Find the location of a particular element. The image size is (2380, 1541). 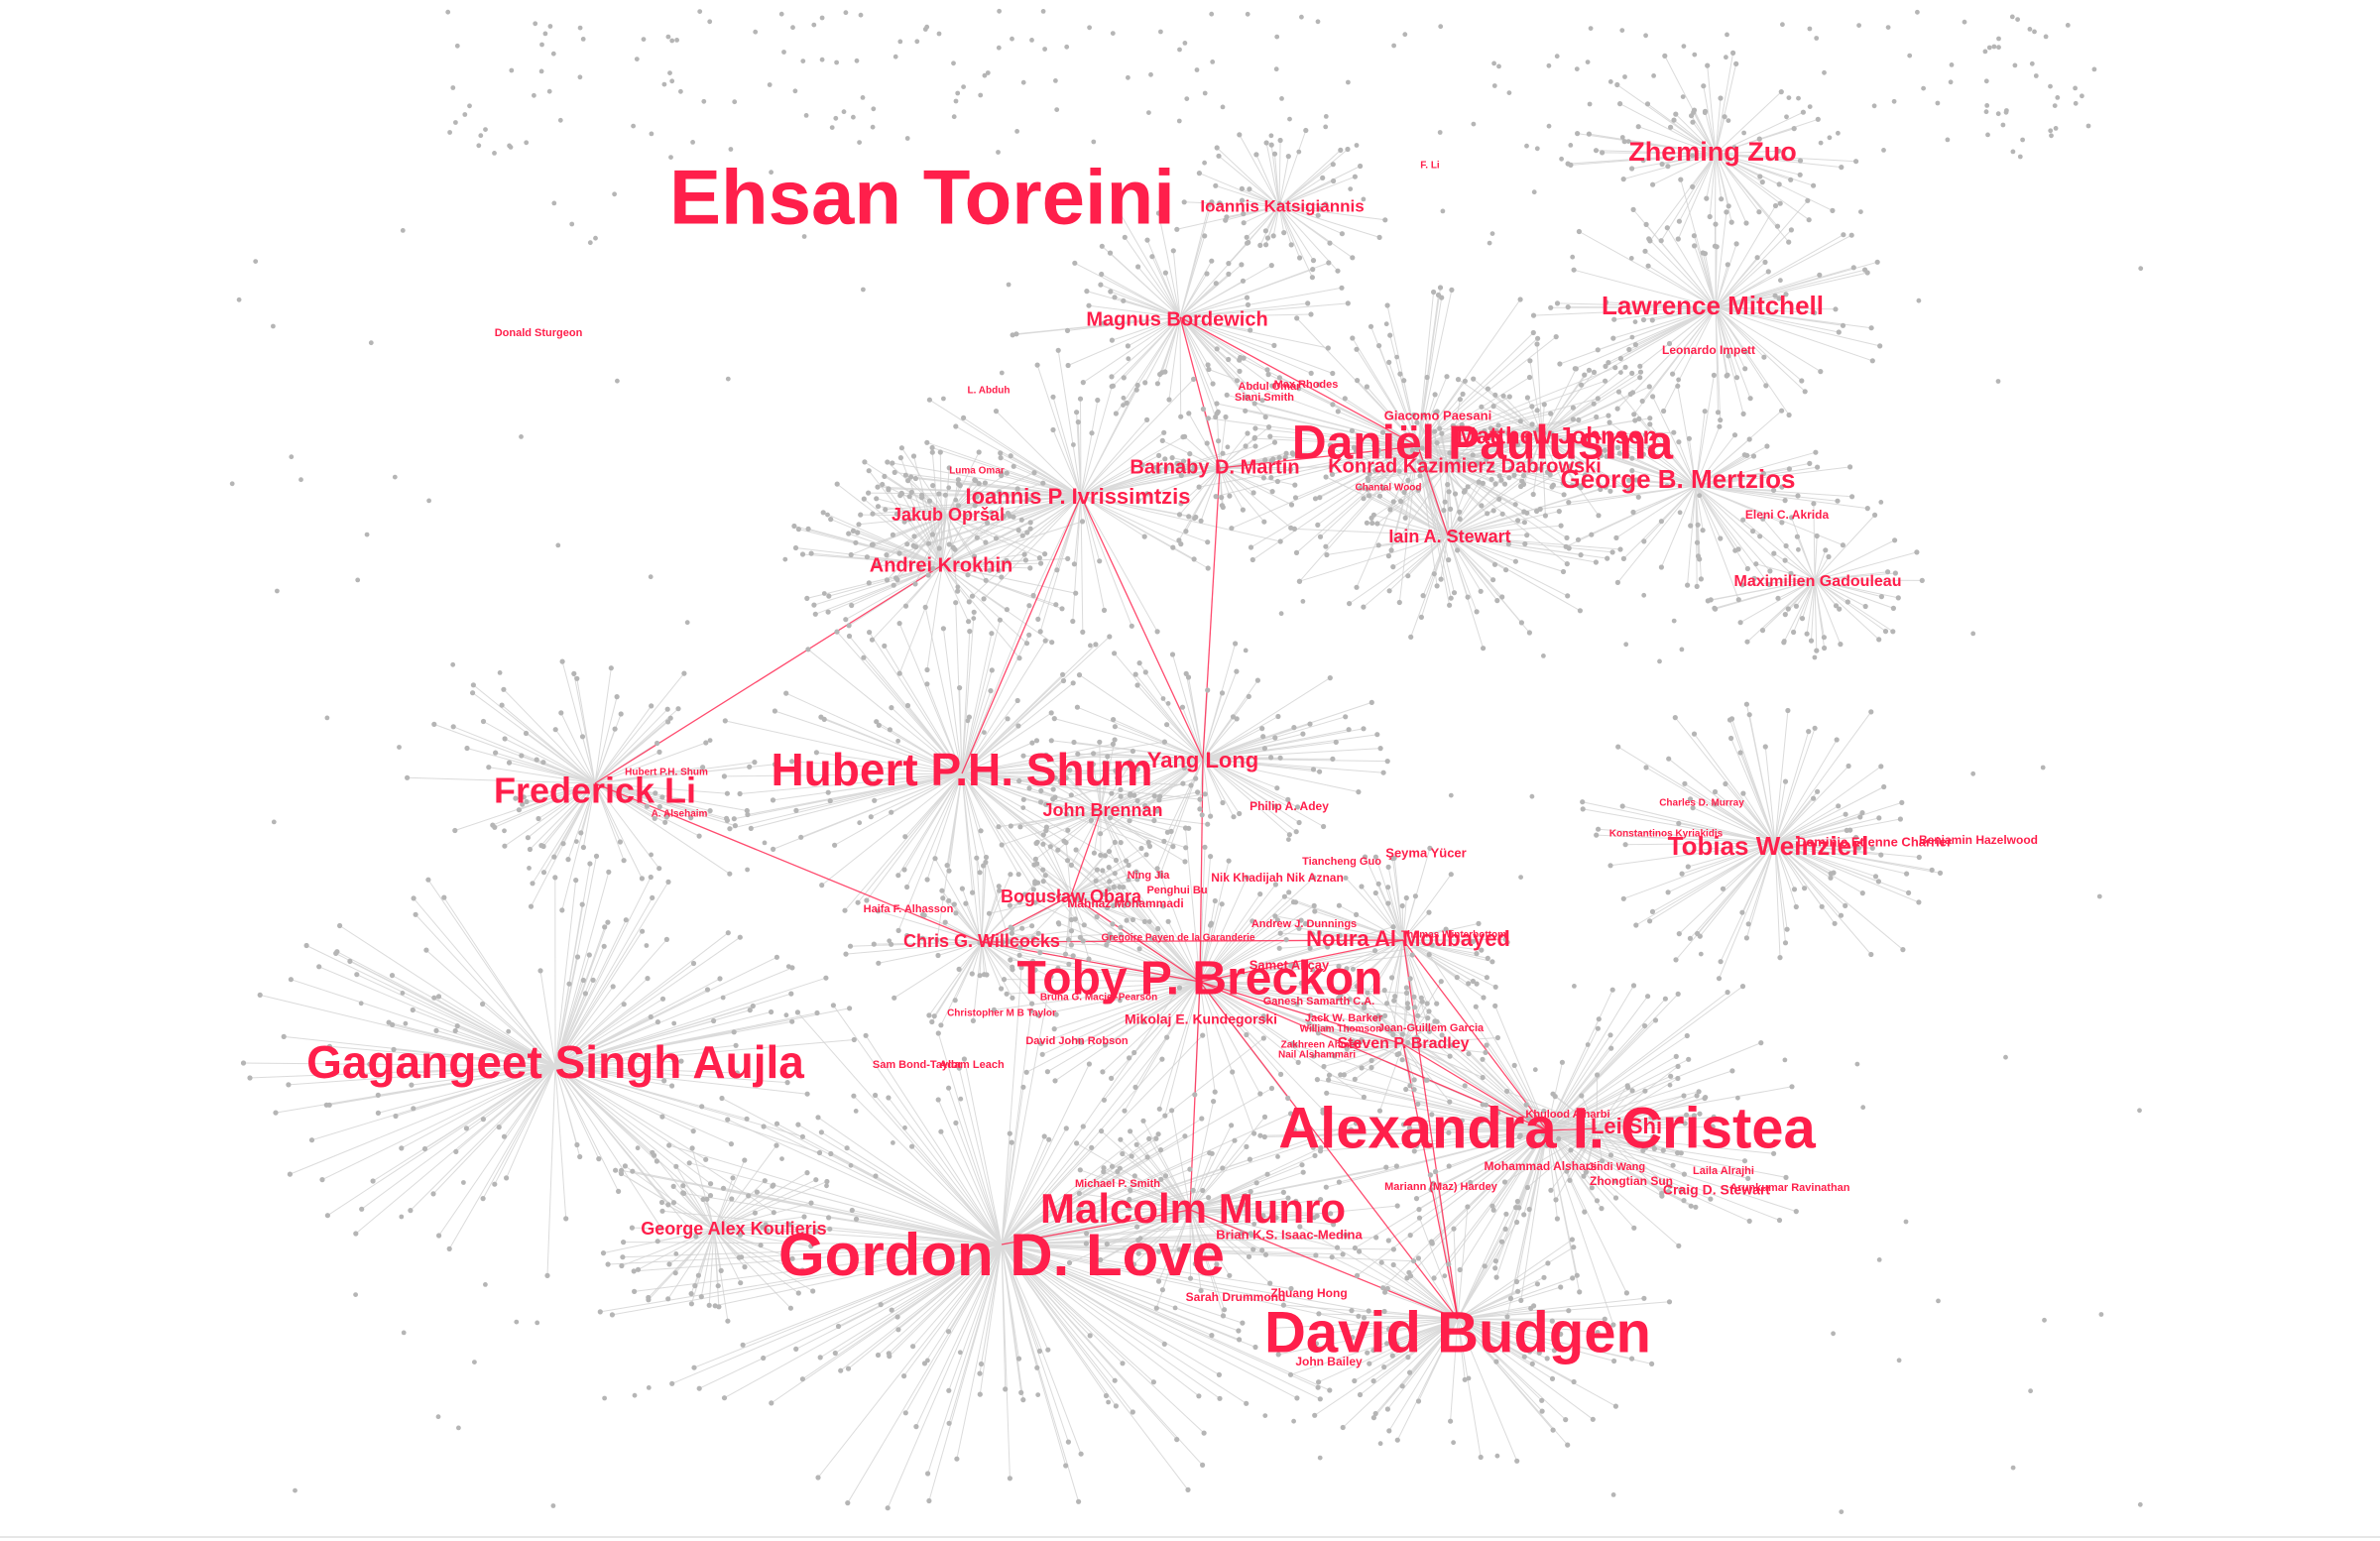

cluster-lawrence-mitchell is located at coordinates (1706, 300).